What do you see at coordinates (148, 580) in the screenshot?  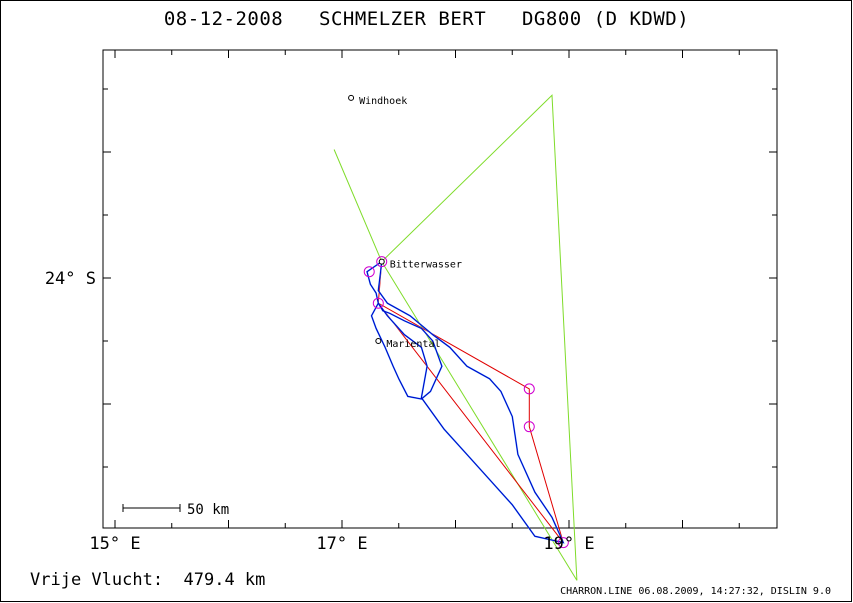 I see `free-distance-label: Vrije Vlucht: 479.4 km` at bounding box center [148, 580].